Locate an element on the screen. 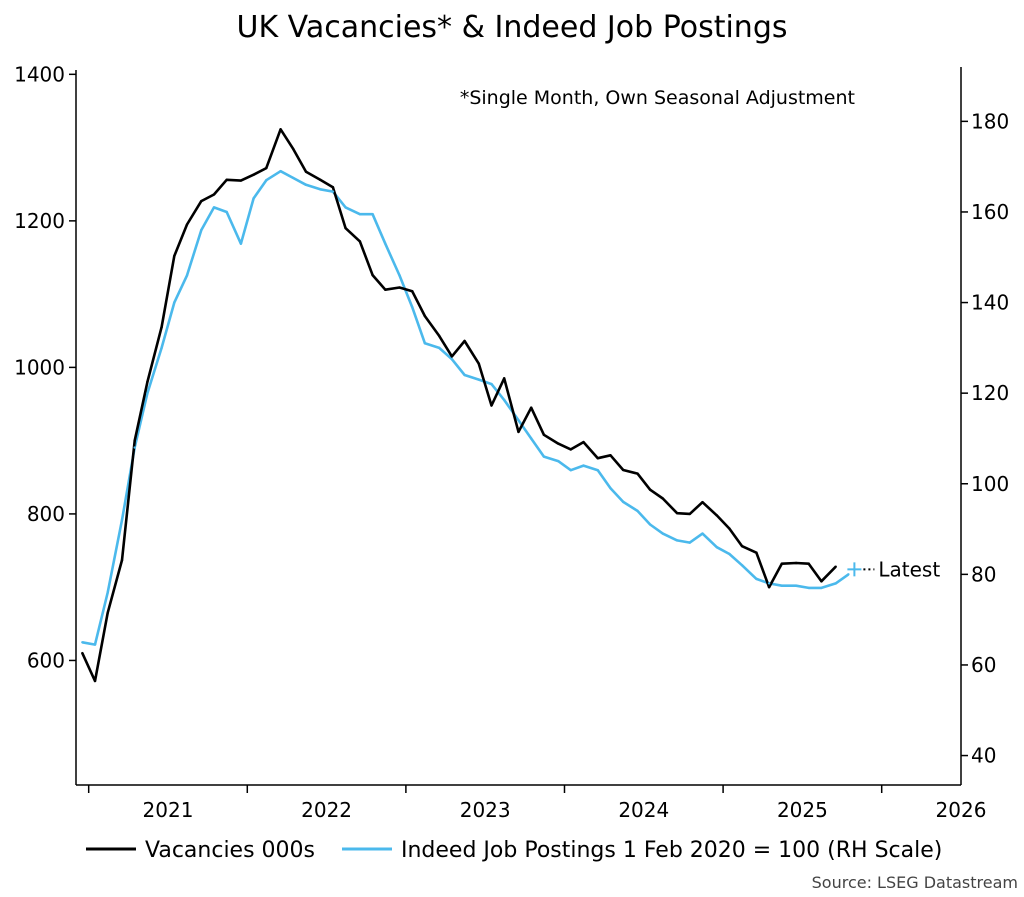 The height and width of the screenshot is (897, 1024). right-tick-label: 120 is located at coordinates (990, 393).